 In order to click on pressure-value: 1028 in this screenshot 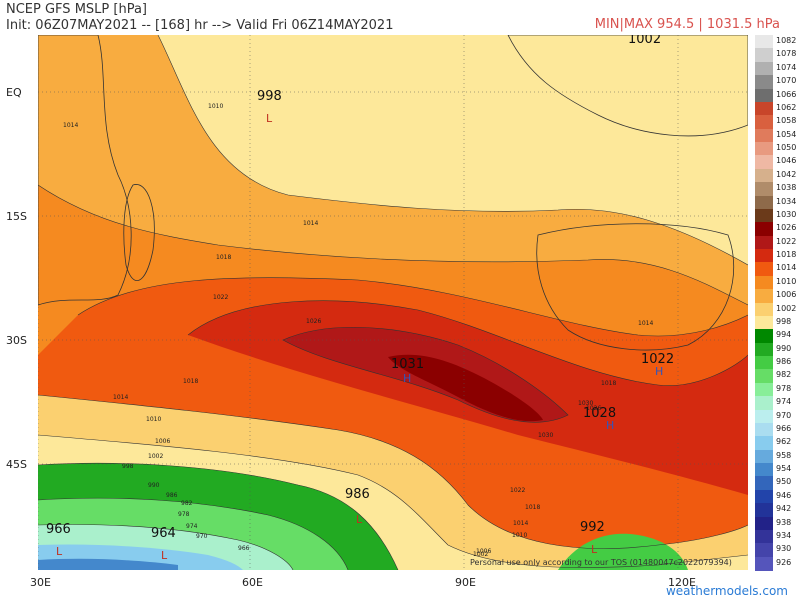, I will do `click(599, 413)`.